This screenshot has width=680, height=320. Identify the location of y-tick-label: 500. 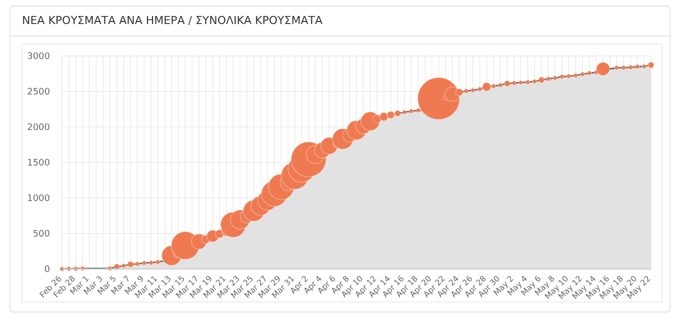
(41, 235).